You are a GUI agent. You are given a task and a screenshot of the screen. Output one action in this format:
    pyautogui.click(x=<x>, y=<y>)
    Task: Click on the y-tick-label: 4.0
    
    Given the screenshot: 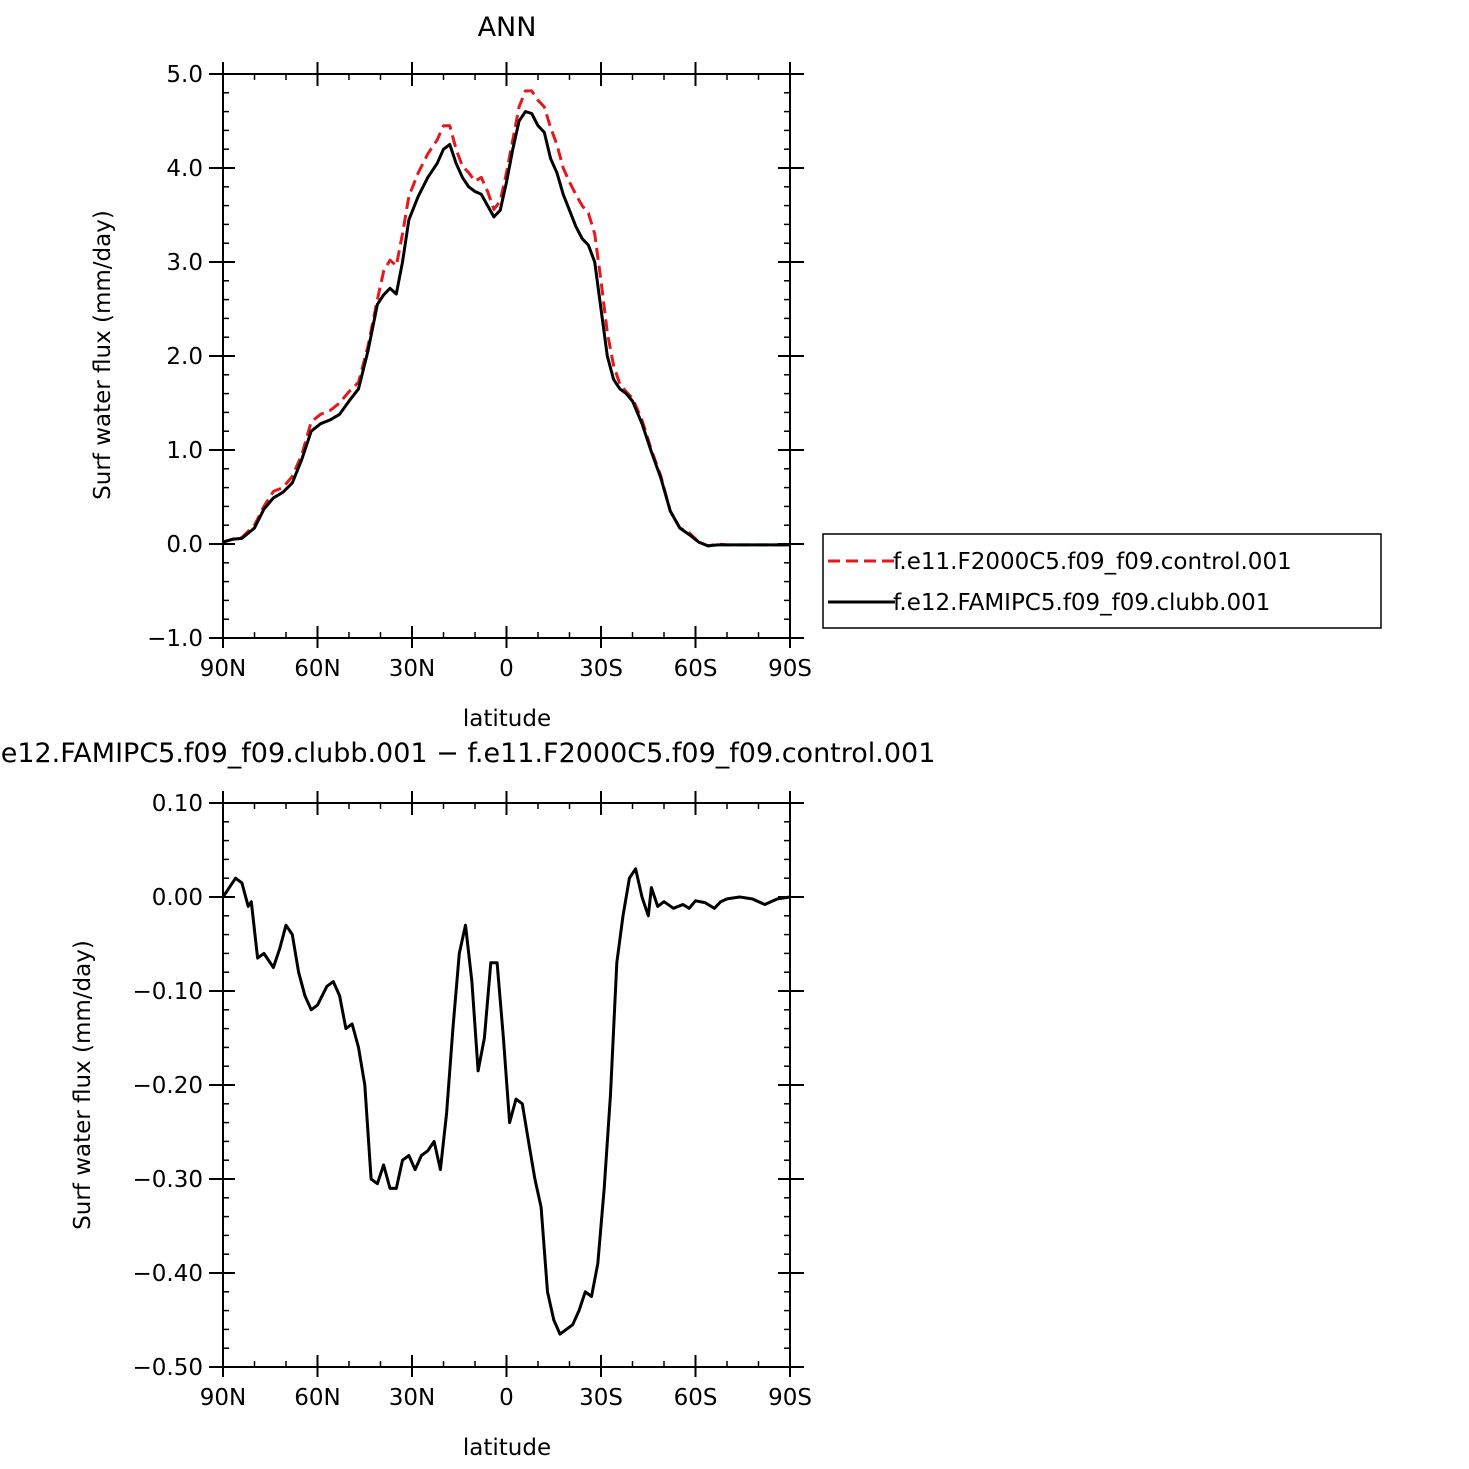 What is the action you would take?
    pyautogui.click(x=184, y=169)
    